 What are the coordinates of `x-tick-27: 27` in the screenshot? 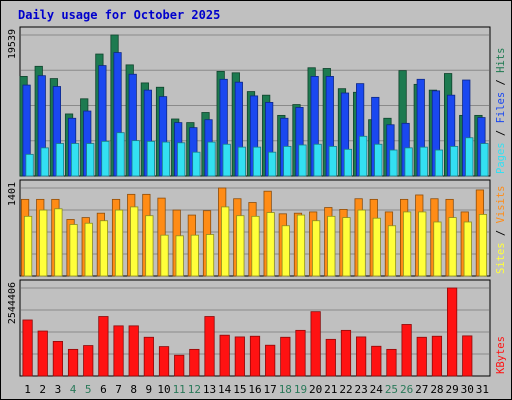 It's located at (421, 389).